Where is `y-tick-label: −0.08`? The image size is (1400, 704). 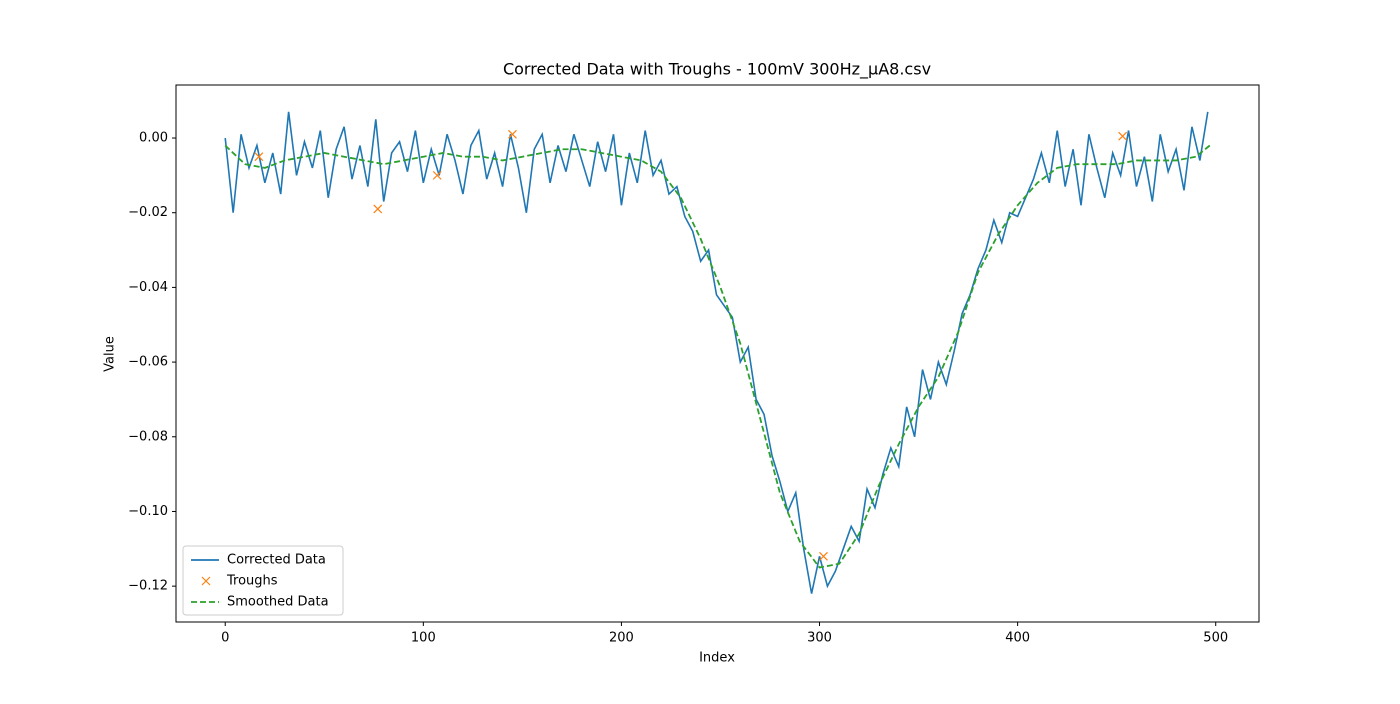 y-tick-label: −0.08 is located at coordinates (148, 436).